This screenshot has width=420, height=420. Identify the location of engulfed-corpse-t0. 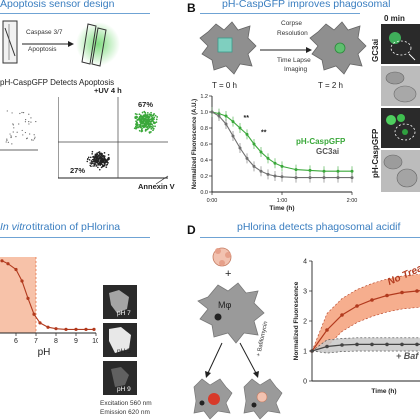
(225, 45).